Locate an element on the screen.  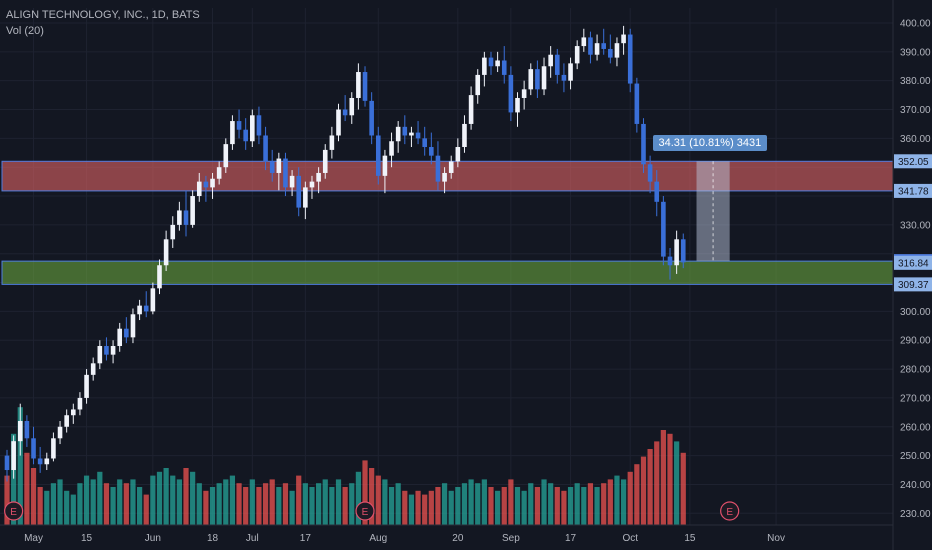
resistance-zone is located at coordinates (447, 176).